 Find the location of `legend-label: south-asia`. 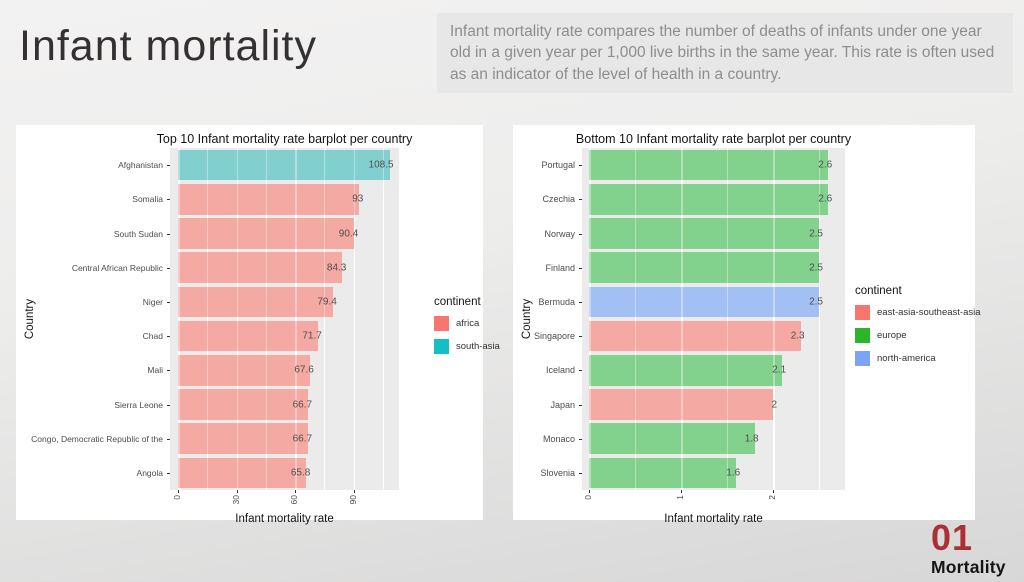

legend-label: south-asia is located at coordinates (478, 346).